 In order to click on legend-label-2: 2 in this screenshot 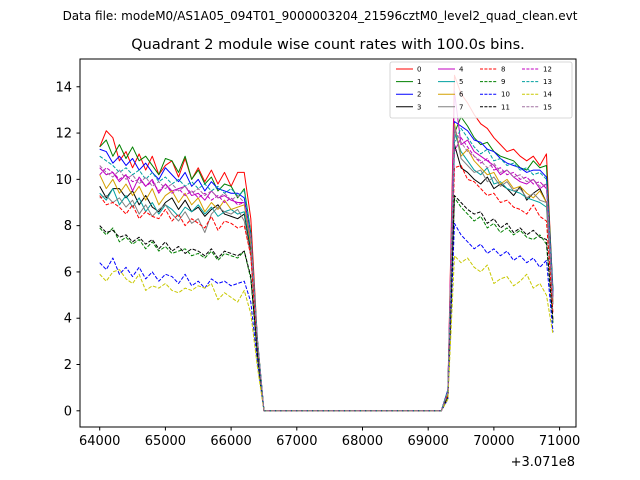, I will do `click(419, 95)`.